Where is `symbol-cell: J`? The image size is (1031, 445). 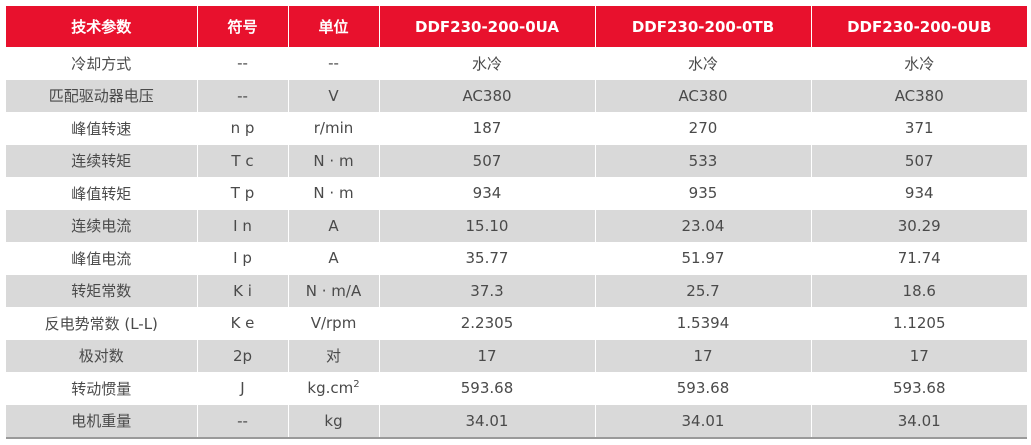 symbol-cell: J is located at coordinates (243, 388).